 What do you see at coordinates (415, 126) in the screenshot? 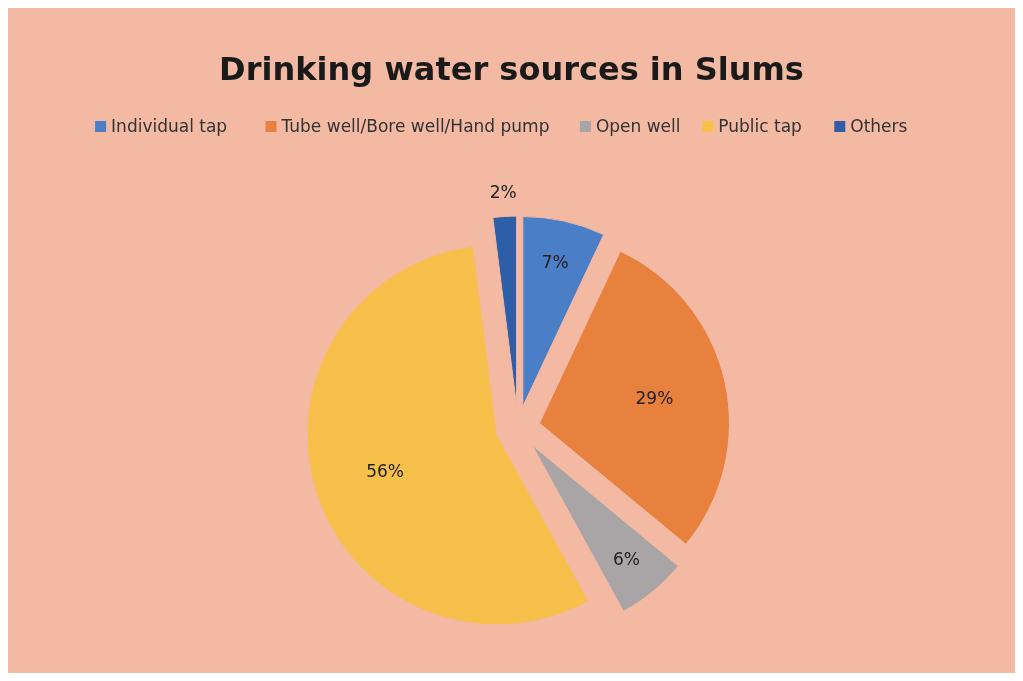
I see `legend-label: Tube well/Bore well/Hand pump` at bounding box center [415, 126].